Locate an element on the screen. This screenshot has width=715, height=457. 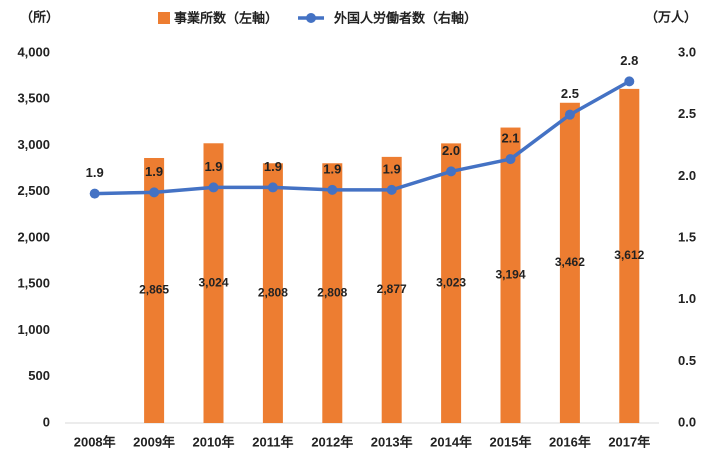
y2-tick-label: 2.5 is located at coordinates (687, 113).